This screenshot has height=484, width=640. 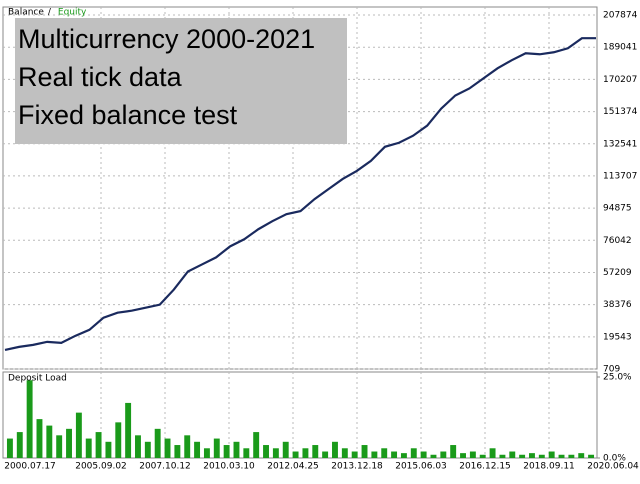 What do you see at coordinates (617, 305) in the screenshot?
I see `y-tick-label: 38376` at bounding box center [617, 305].